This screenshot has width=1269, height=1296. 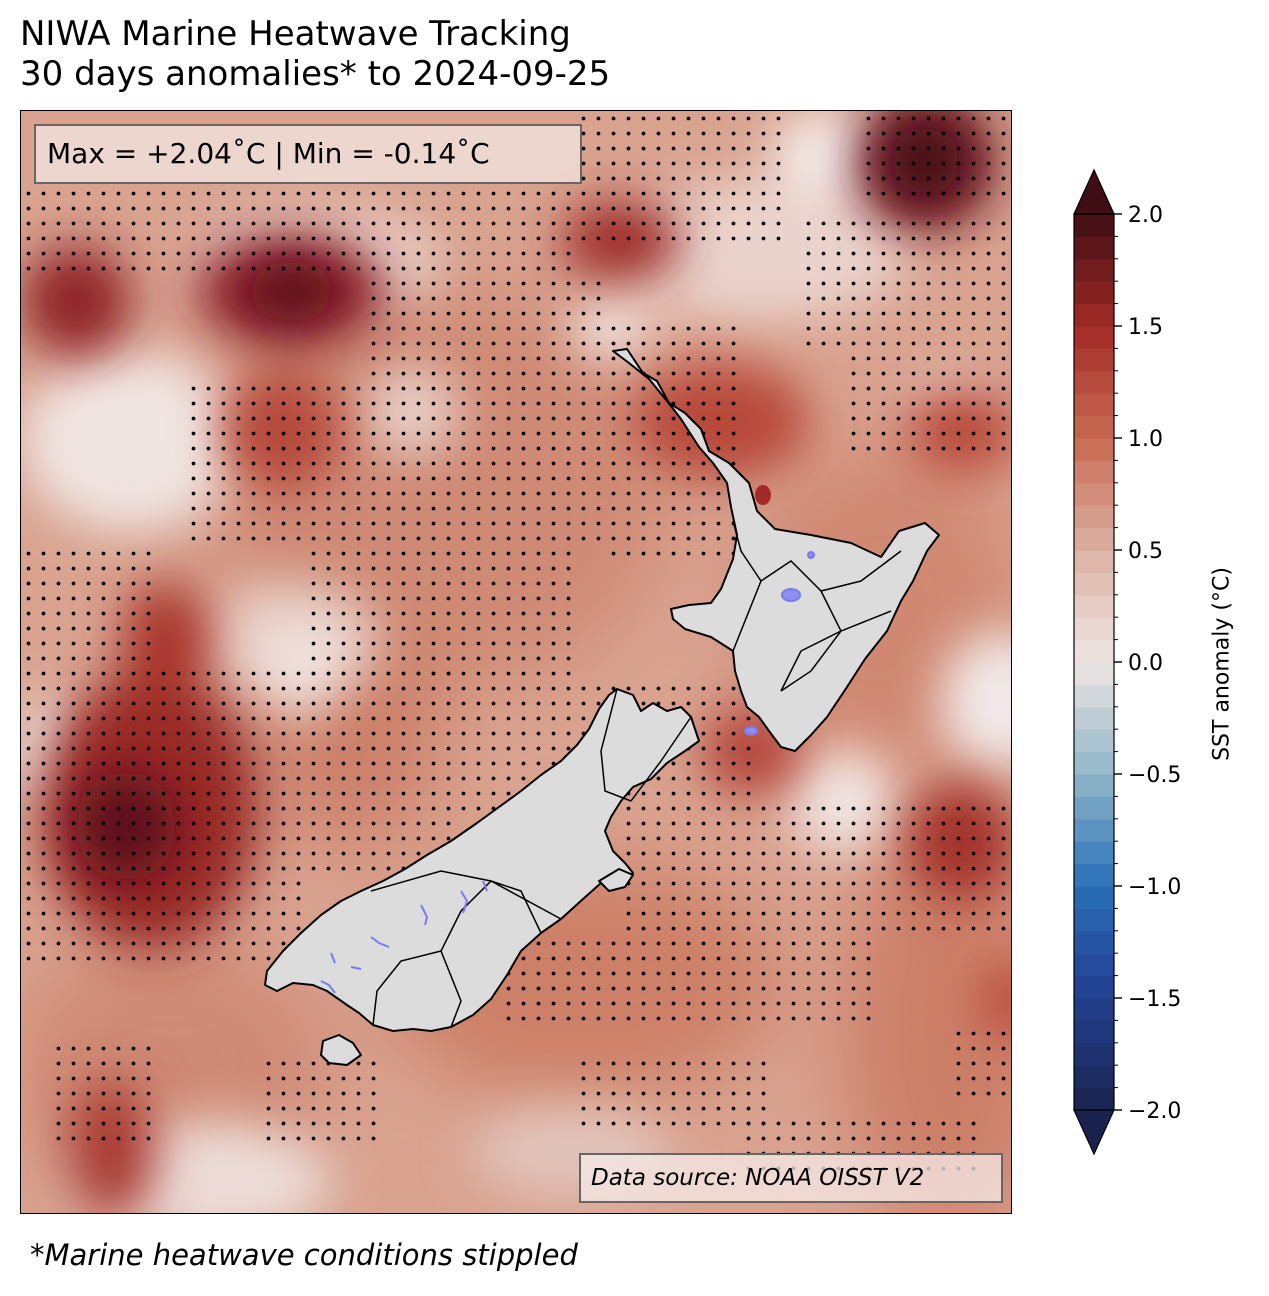 I want to click on colorbar-bands, so click(x=1094, y=662).